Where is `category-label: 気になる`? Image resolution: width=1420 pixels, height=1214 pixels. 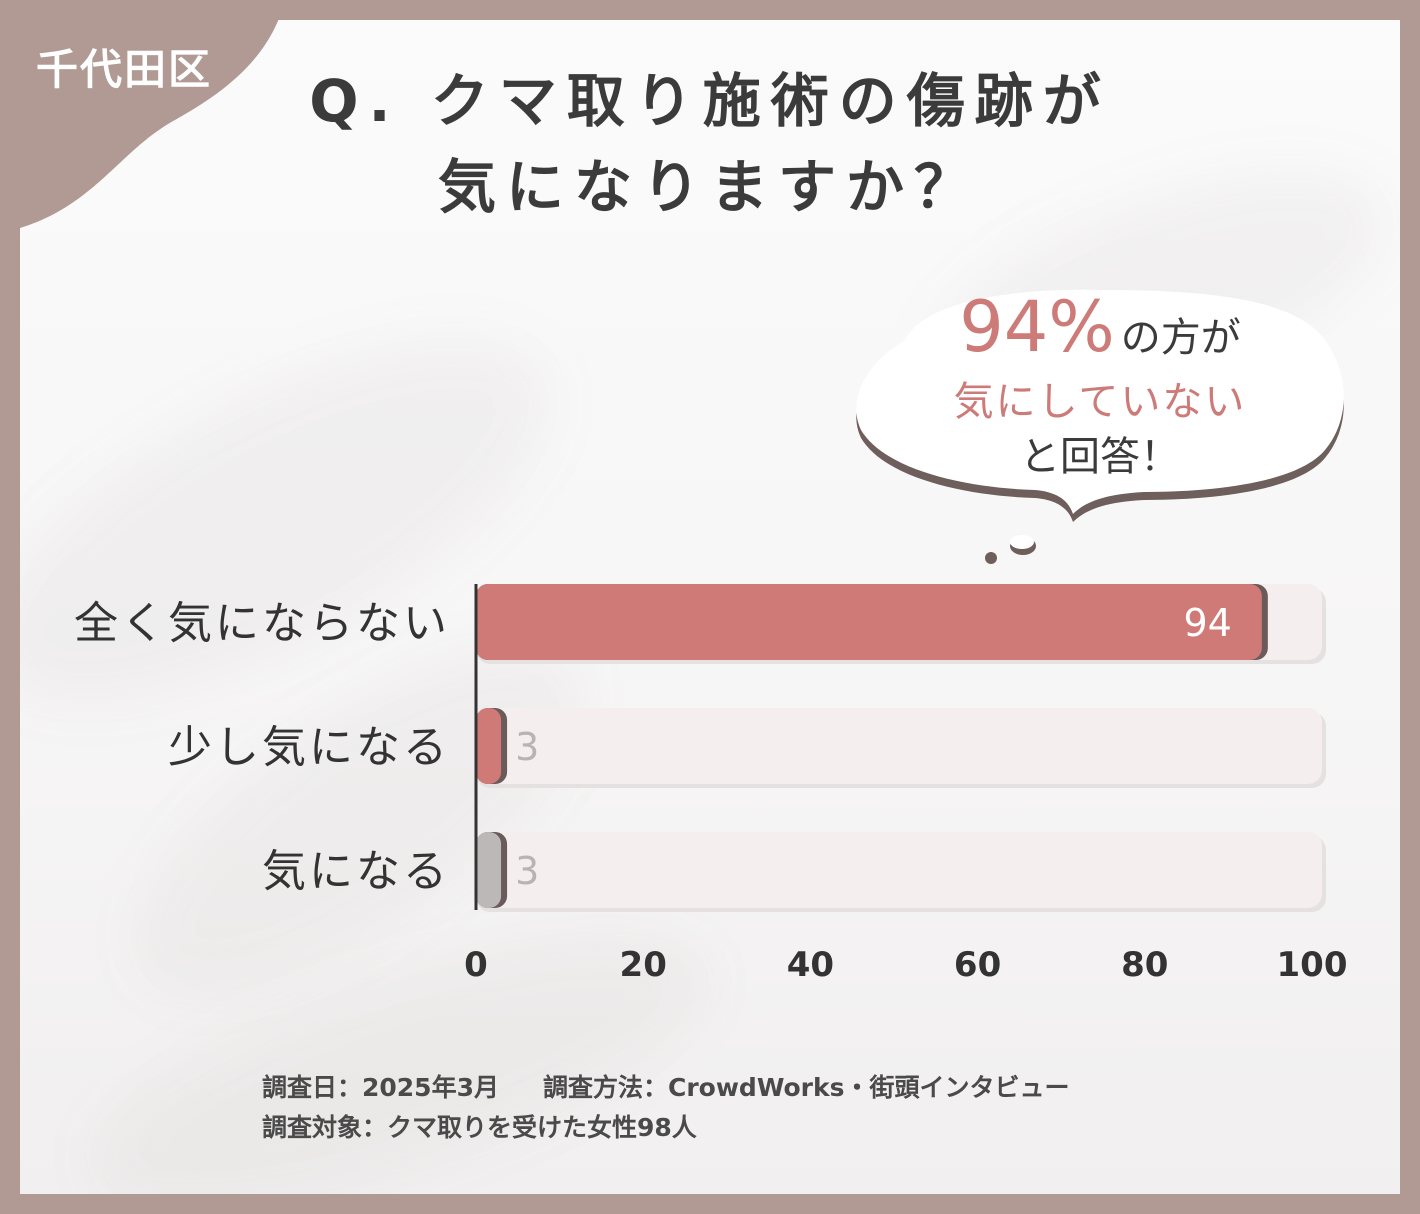 category-label: 気になる is located at coordinates (356, 871).